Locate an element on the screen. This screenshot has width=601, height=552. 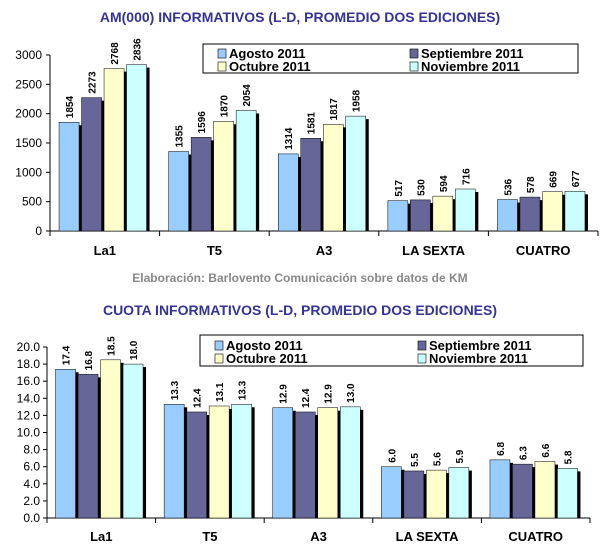
legend-box is located at coordinates (390, 58).